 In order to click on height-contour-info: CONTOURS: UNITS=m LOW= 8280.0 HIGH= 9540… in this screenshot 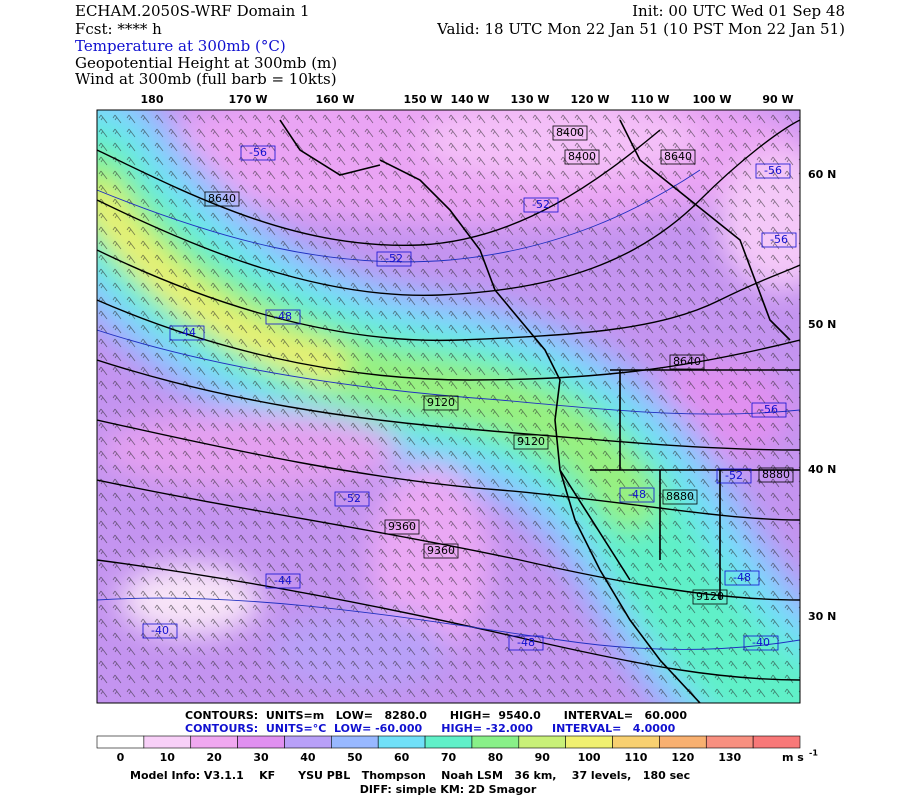, I will do `click(436, 715)`.